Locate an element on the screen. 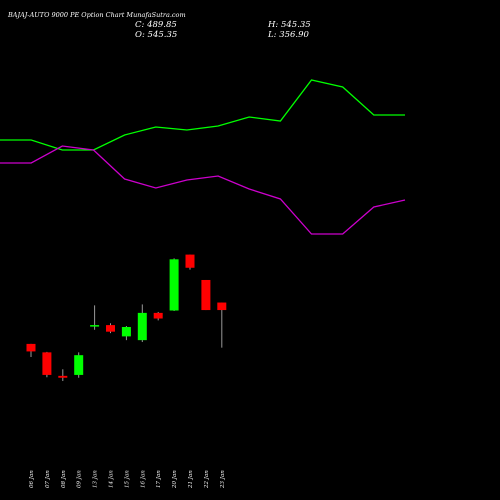  candles is located at coordinates (126, 318).